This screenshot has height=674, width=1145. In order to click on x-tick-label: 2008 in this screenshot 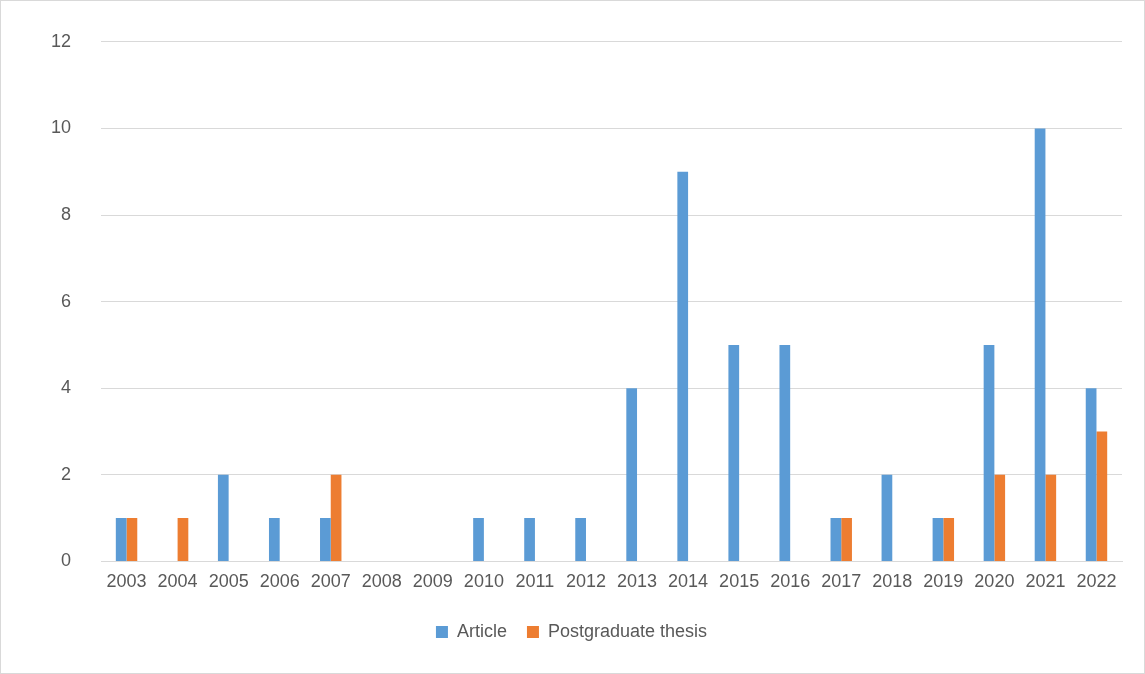, I will do `click(381, 581)`.